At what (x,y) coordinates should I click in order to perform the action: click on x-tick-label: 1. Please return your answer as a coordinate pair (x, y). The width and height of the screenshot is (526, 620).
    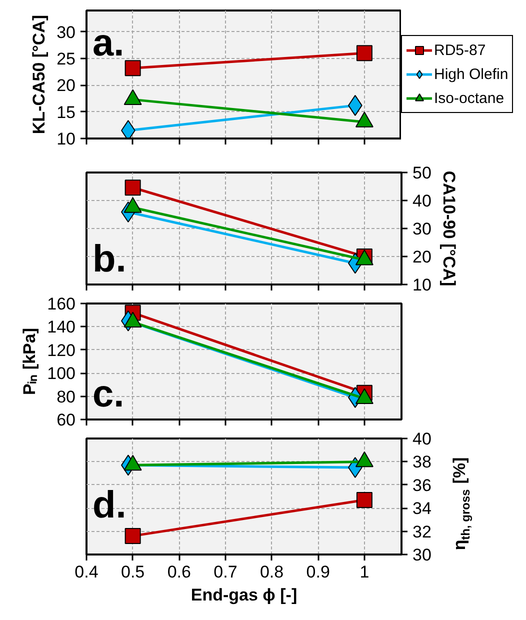
    Looking at the image, I should click on (365, 572).